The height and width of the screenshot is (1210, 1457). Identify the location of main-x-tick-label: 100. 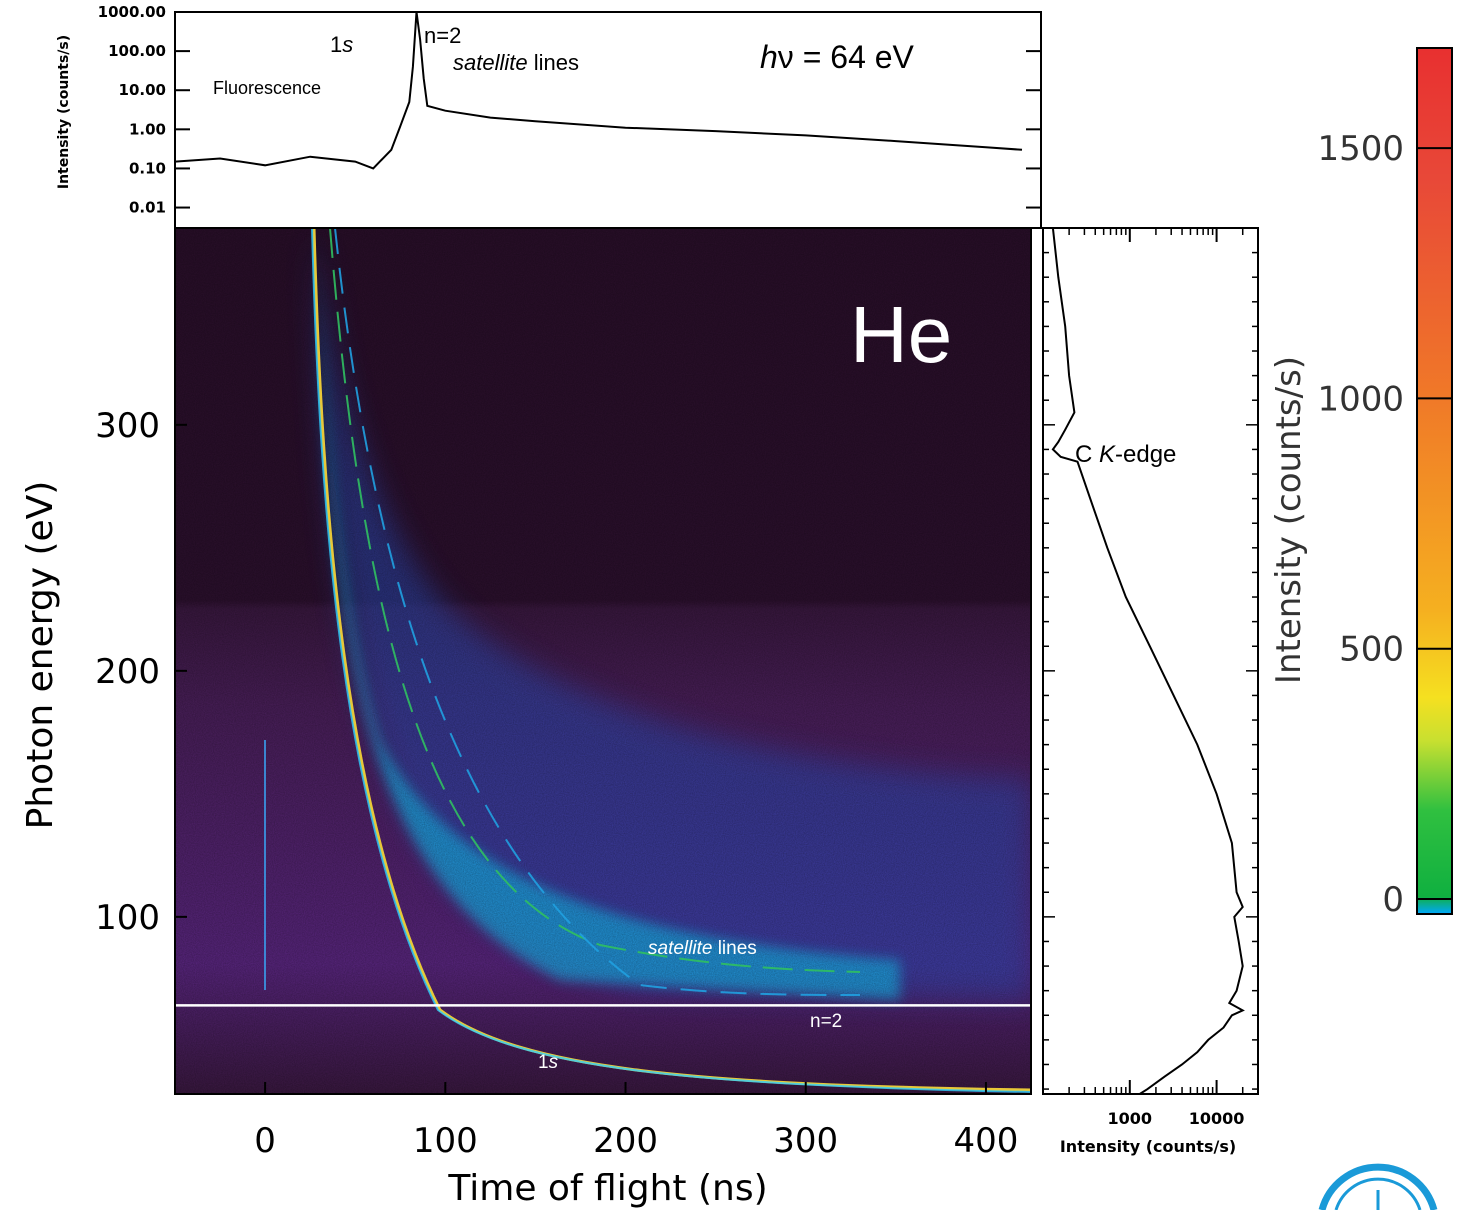
(445, 1141).